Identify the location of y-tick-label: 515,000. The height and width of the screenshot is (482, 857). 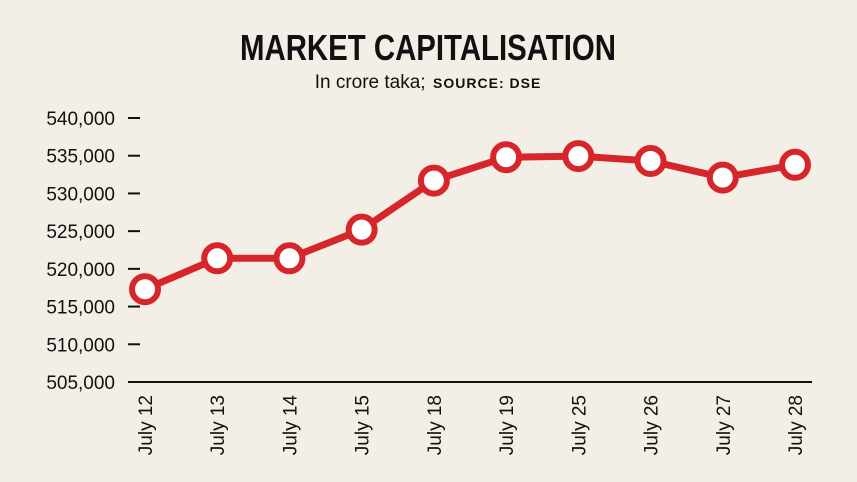
(80, 308).